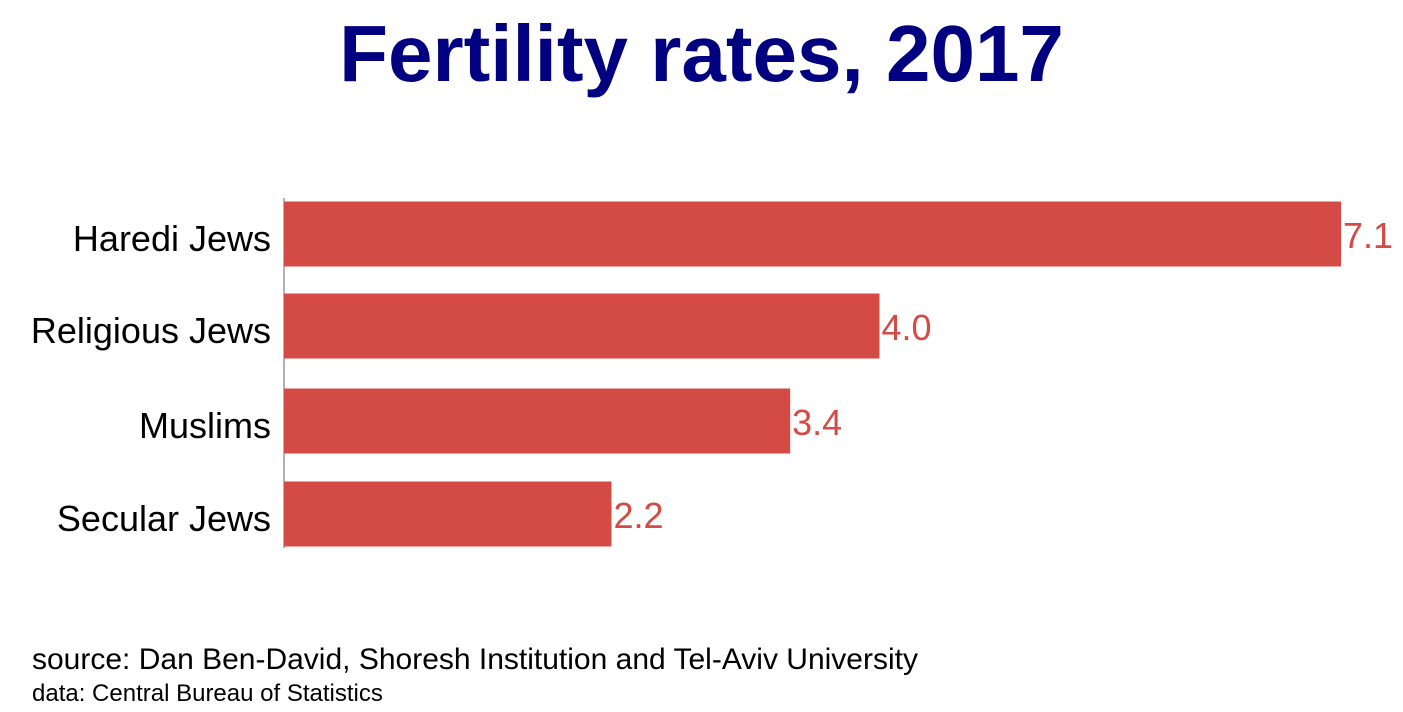 The height and width of the screenshot is (712, 1403). Describe the element at coordinates (1368, 235) in the screenshot. I see `data-label: 7.1` at that location.